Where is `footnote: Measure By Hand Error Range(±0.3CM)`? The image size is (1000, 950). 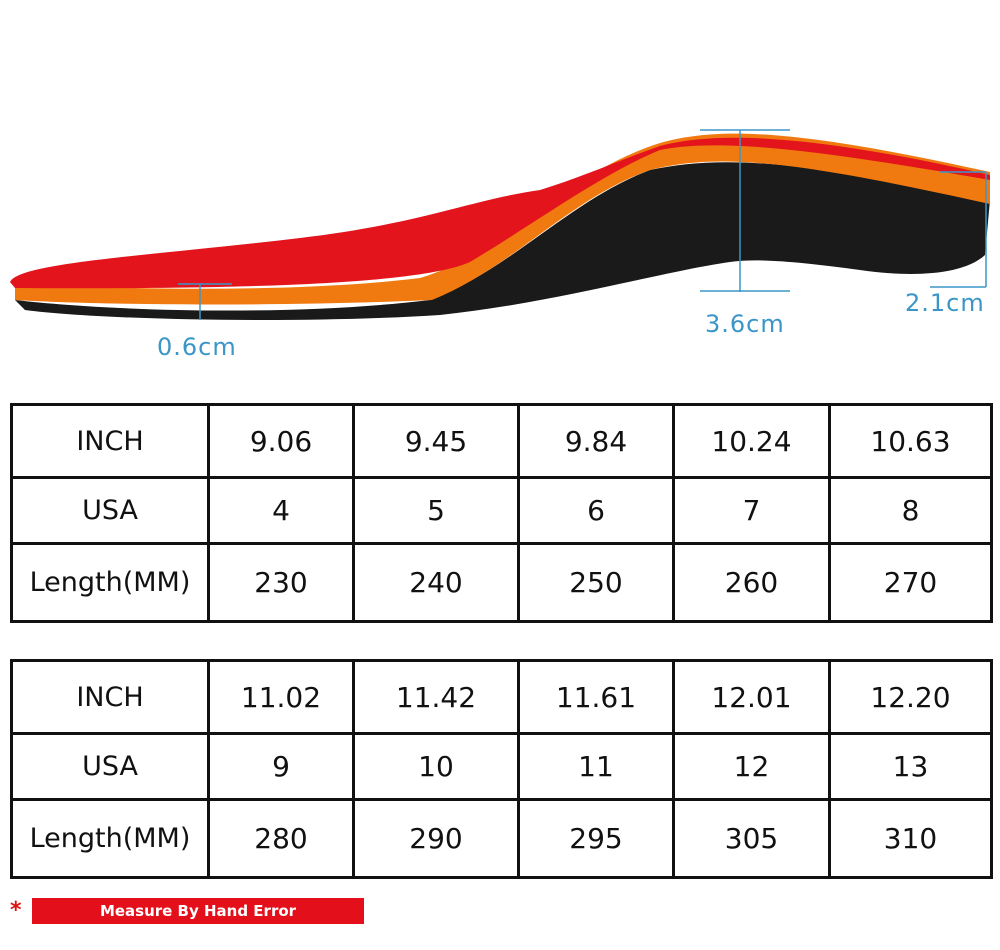 footnote: Measure By Hand Error Range(±0.3CM) is located at coordinates (198, 922).